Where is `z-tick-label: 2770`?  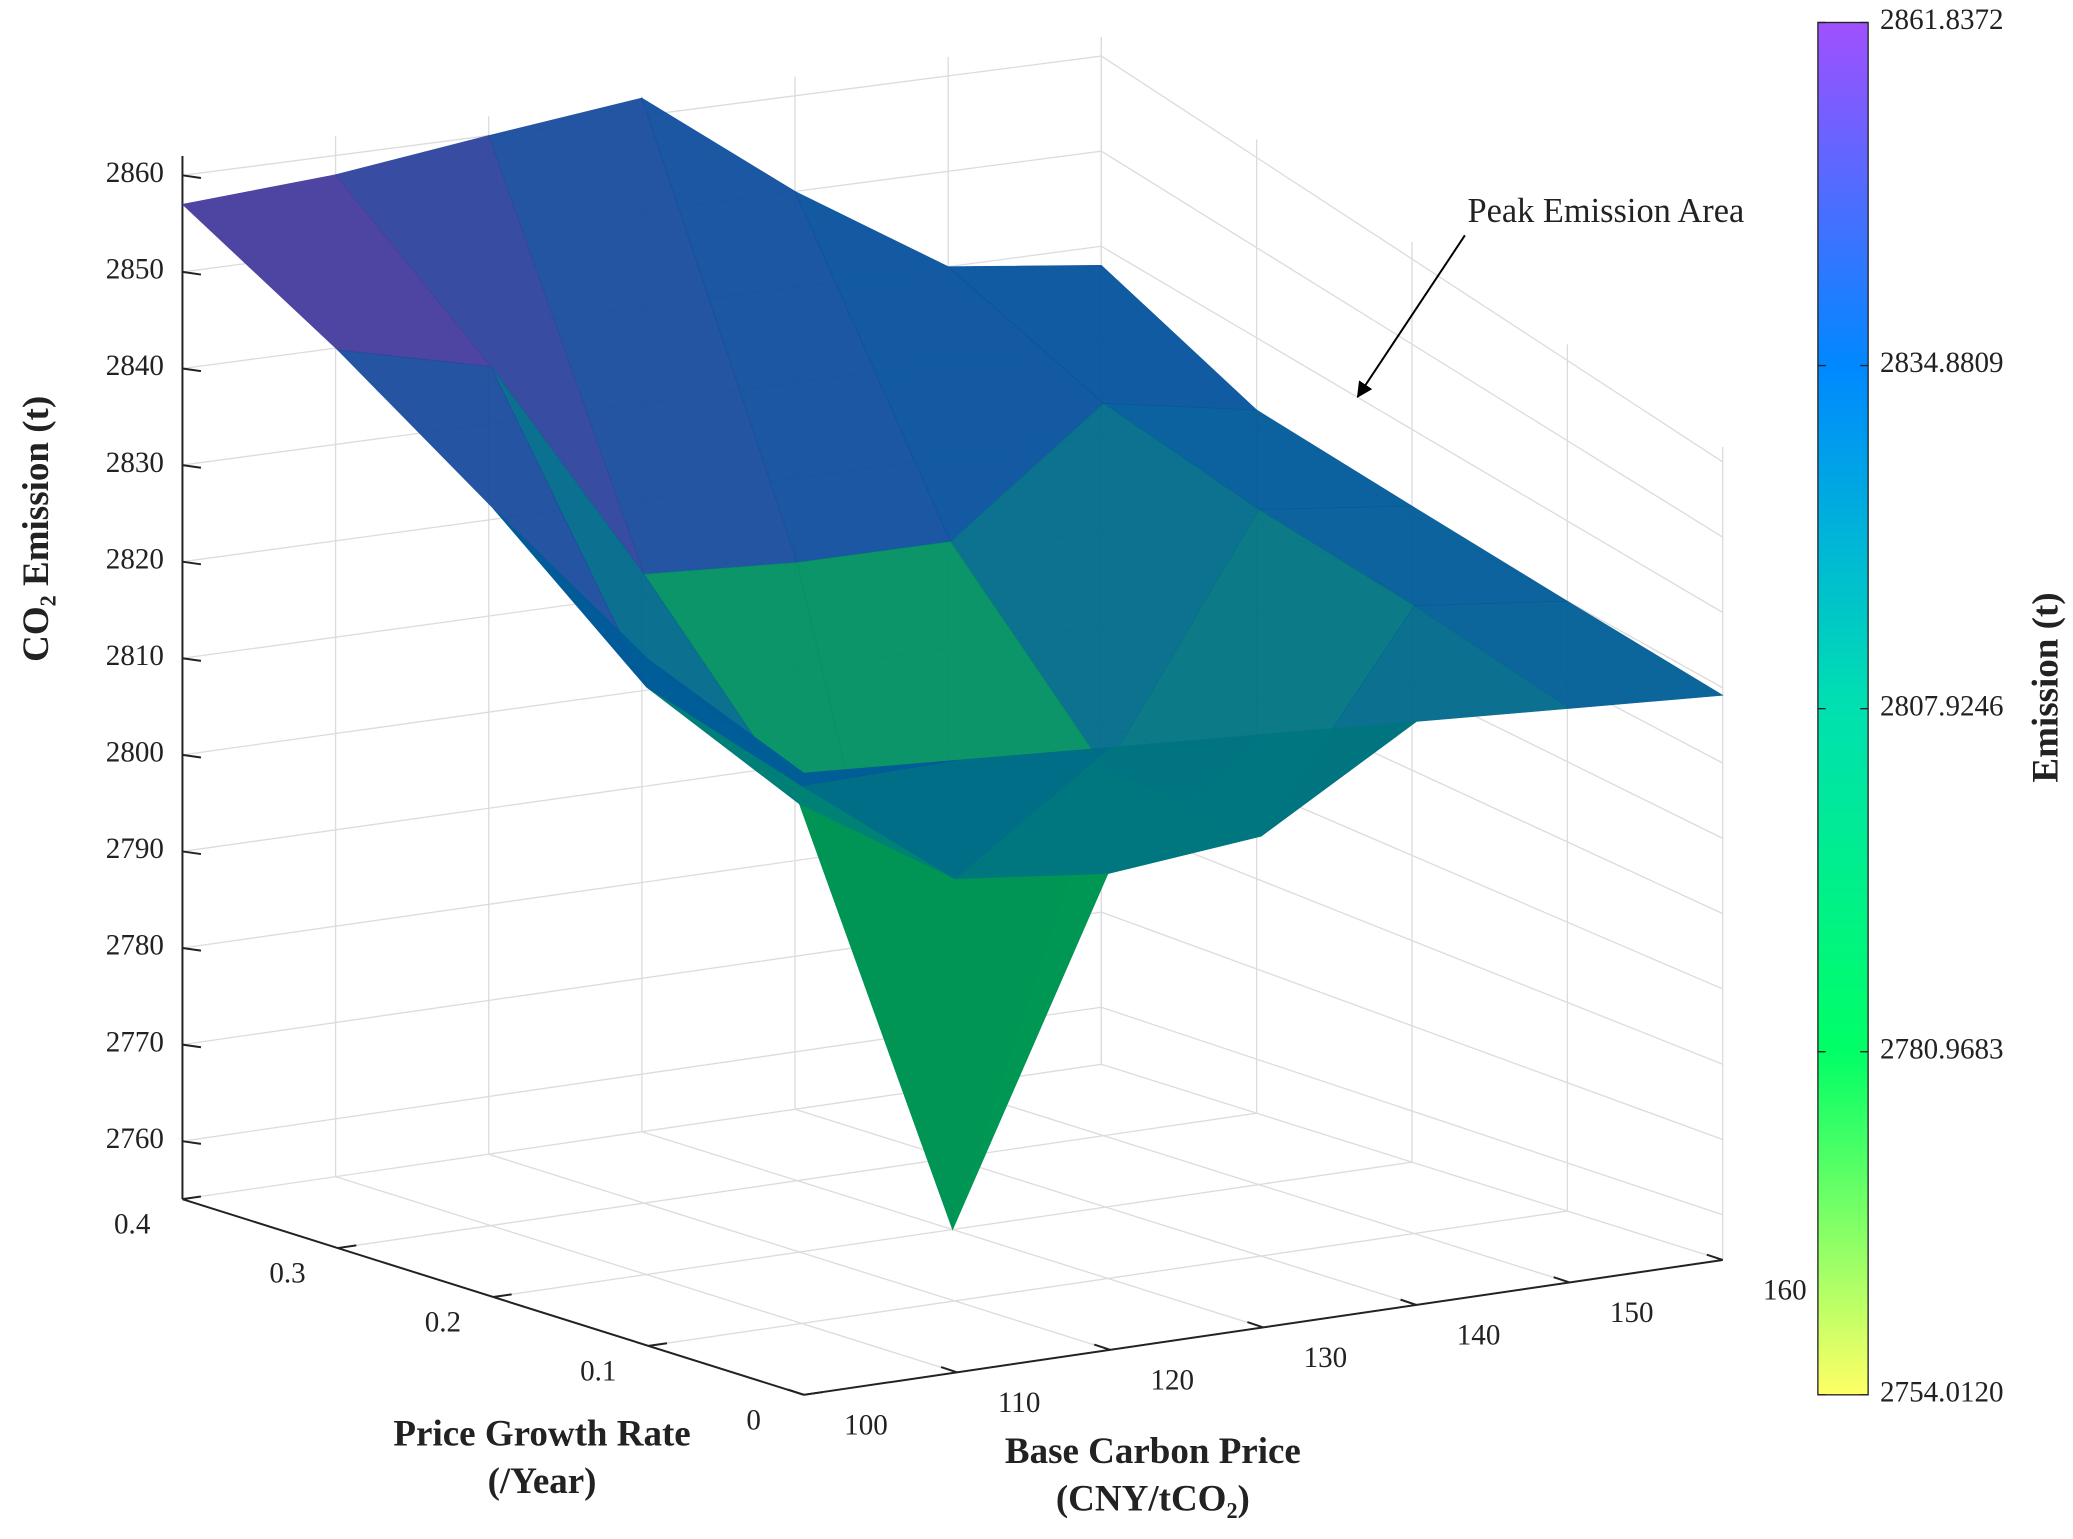 z-tick-label: 2770 is located at coordinates (135, 1042).